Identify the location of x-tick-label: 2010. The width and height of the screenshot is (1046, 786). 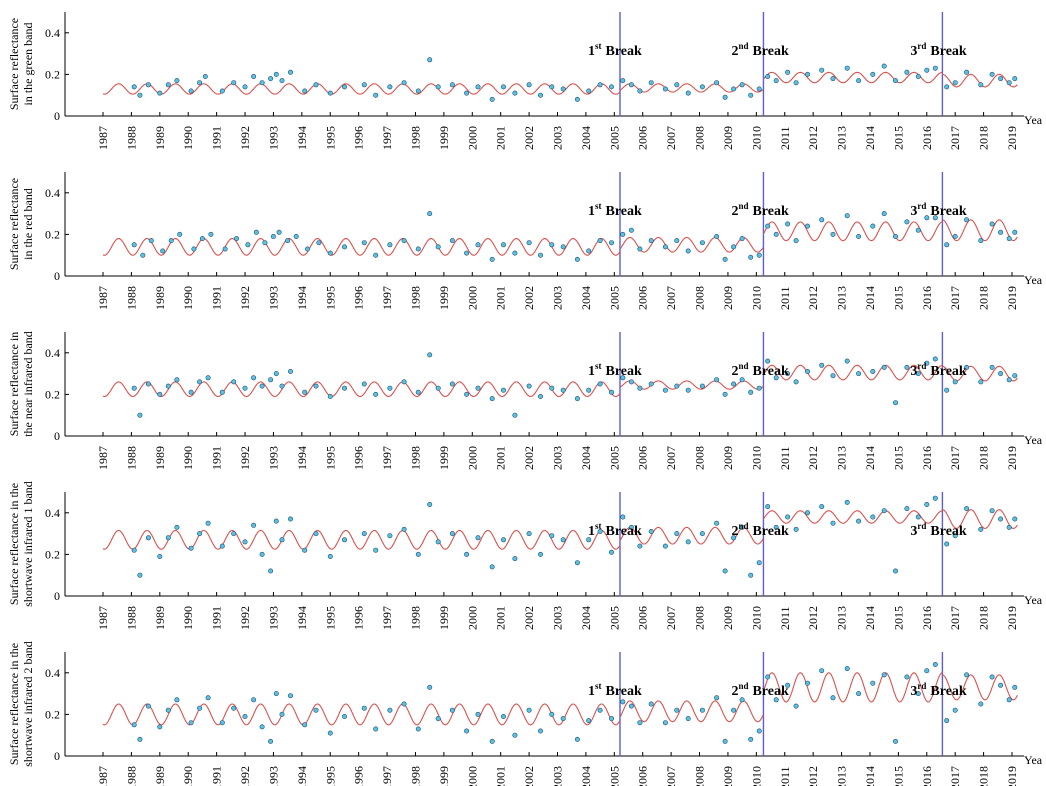
(756, 458).